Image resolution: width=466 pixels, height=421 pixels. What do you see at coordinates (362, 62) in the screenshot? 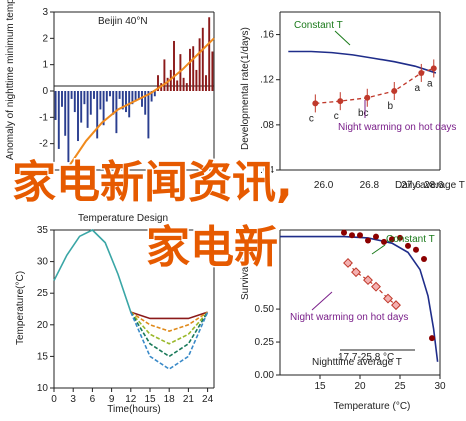
I see `panel-b-constant-curve` at bounding box center [362, 62].